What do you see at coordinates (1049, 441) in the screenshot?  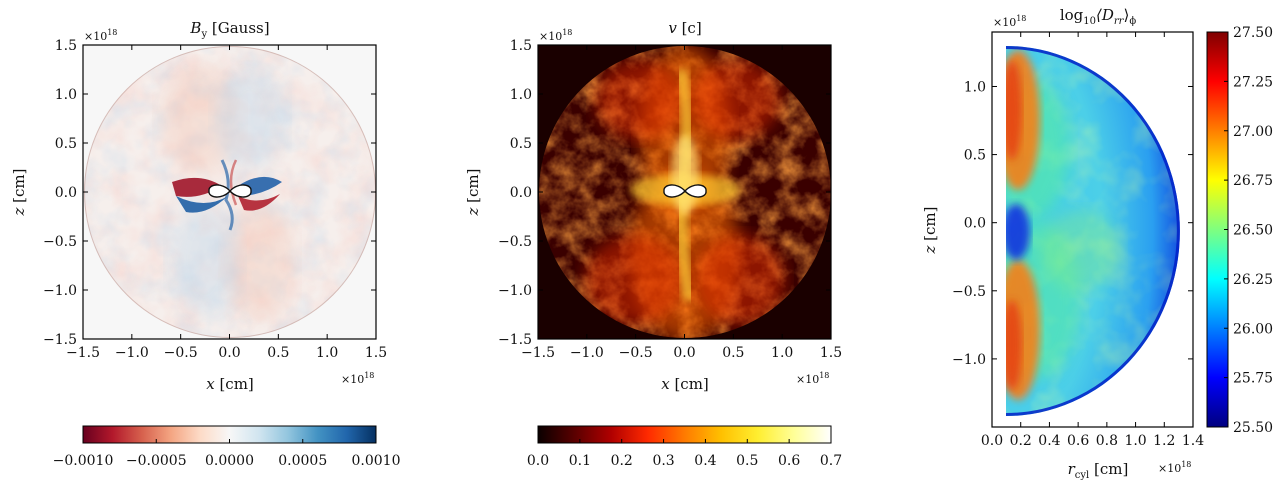 I see `x-tick-label: 0.4` at bounding box center [1049, 441].